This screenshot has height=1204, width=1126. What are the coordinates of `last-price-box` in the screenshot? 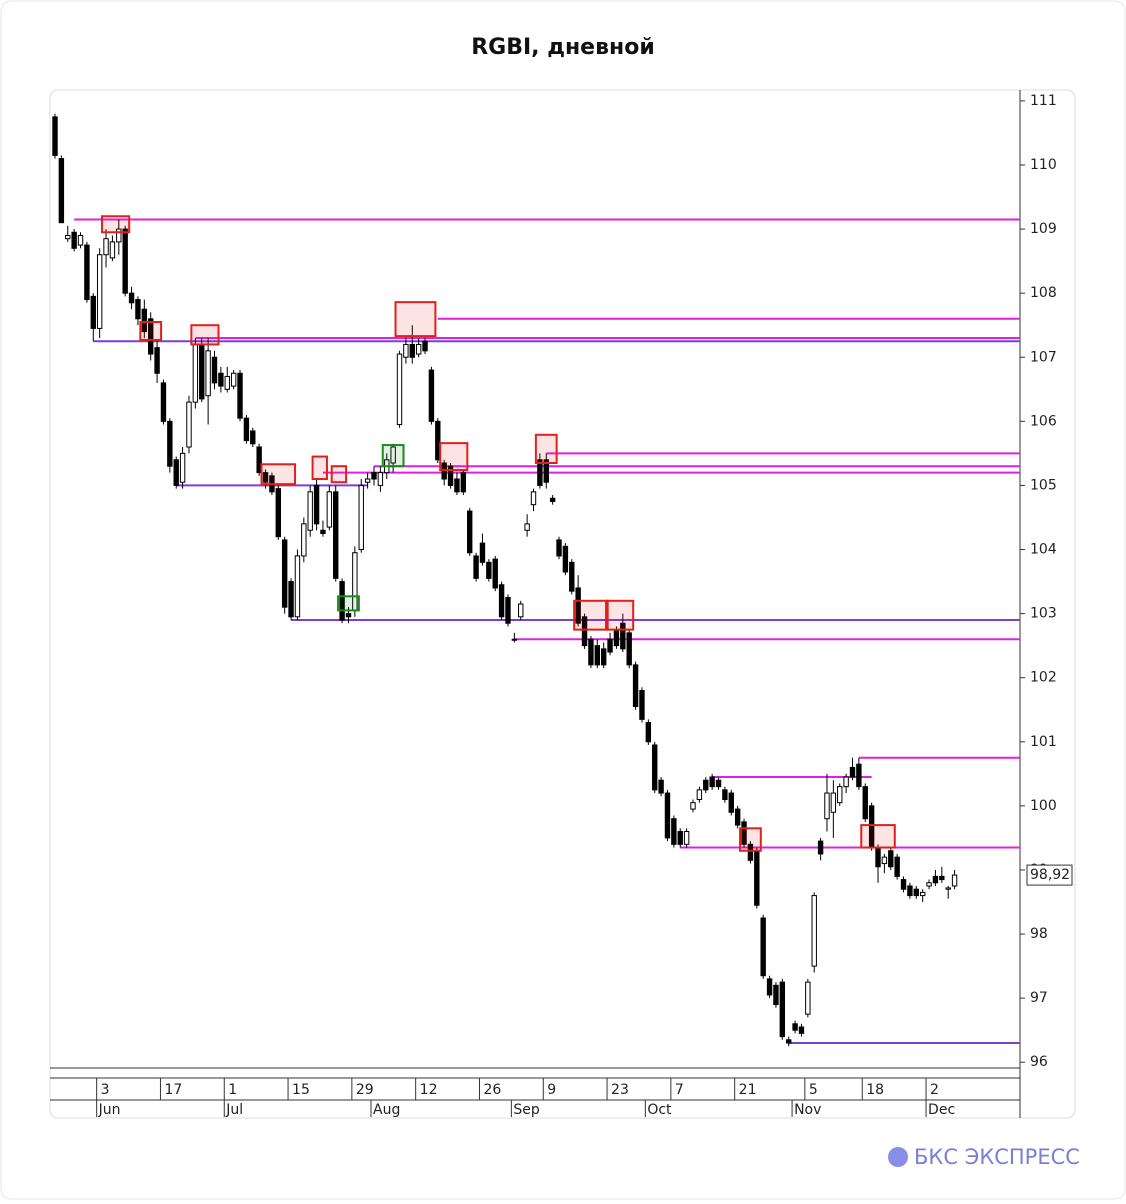 It's located at (1049, 875).